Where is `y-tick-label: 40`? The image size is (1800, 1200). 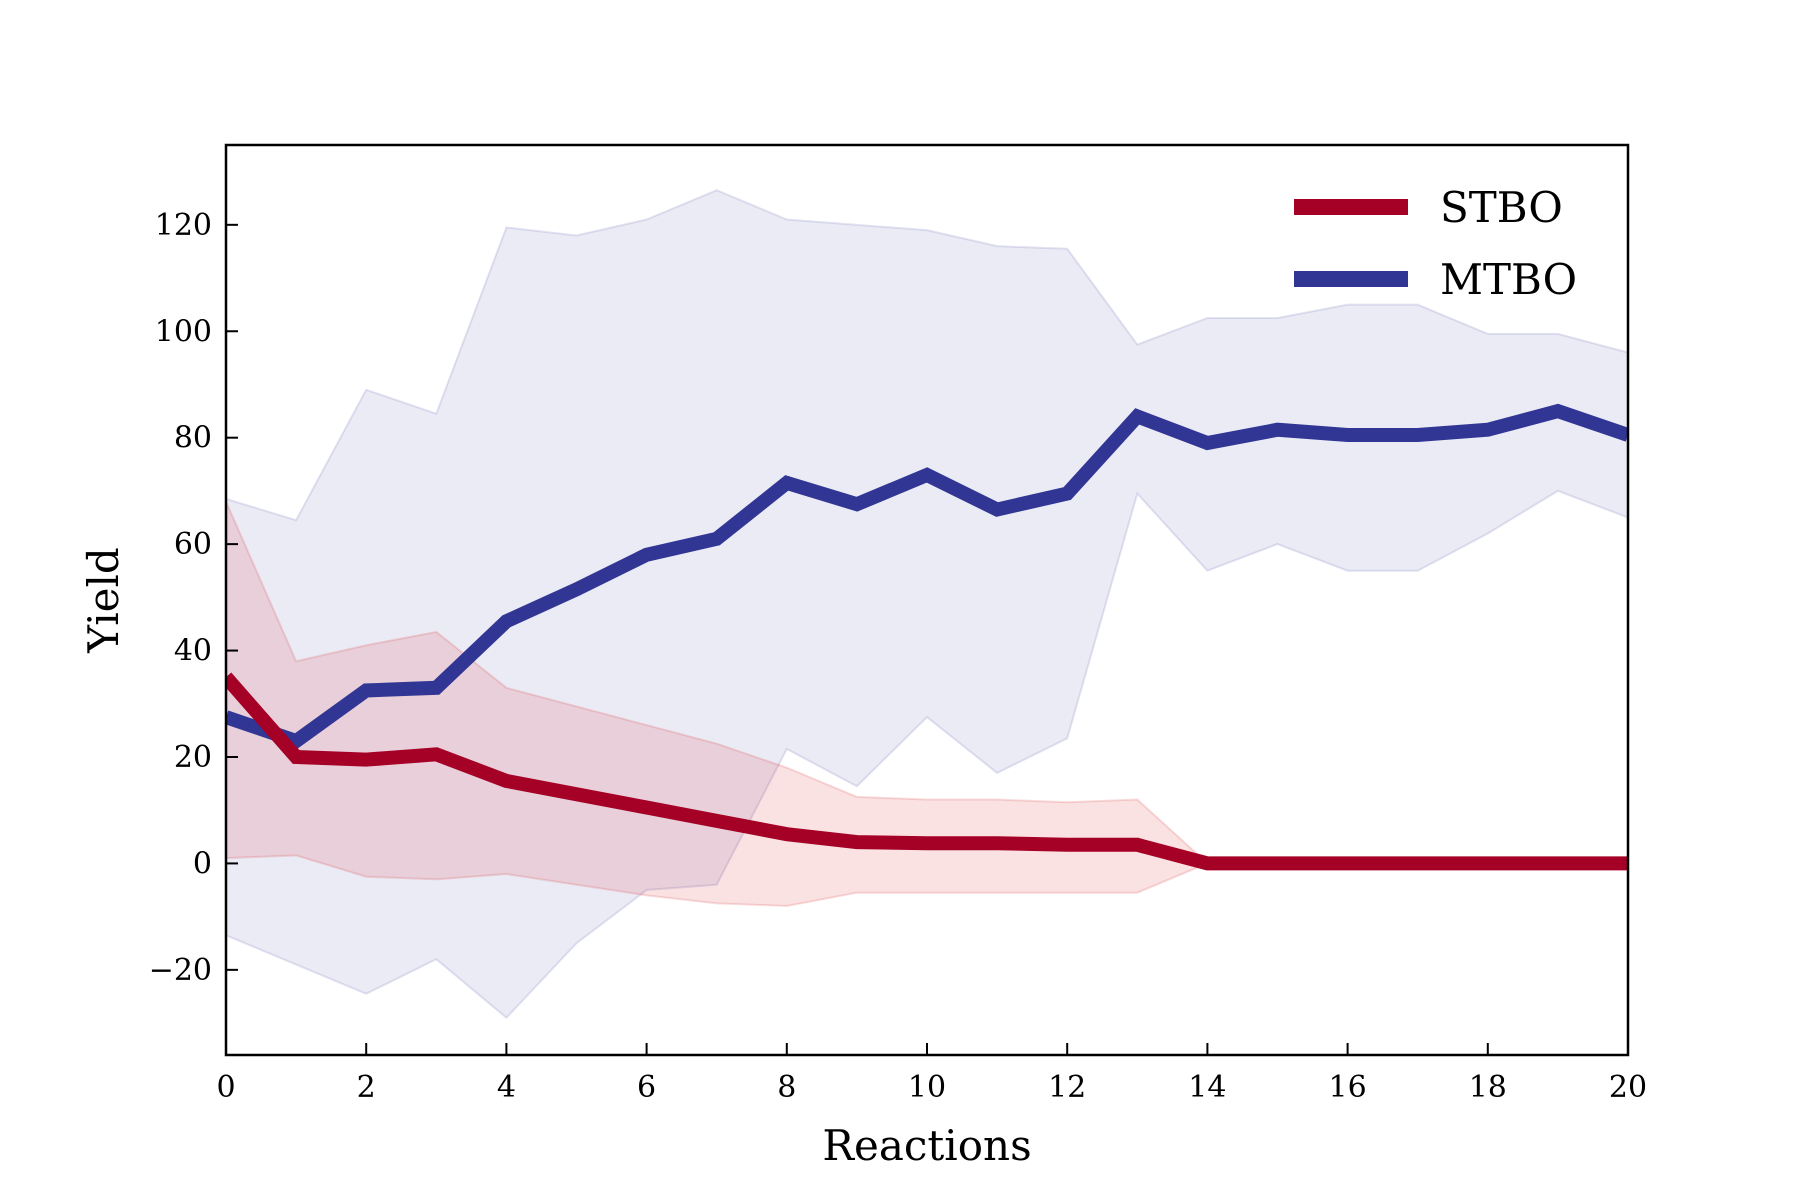 y-tick-label: 40 is located at coordinates (193, 651).